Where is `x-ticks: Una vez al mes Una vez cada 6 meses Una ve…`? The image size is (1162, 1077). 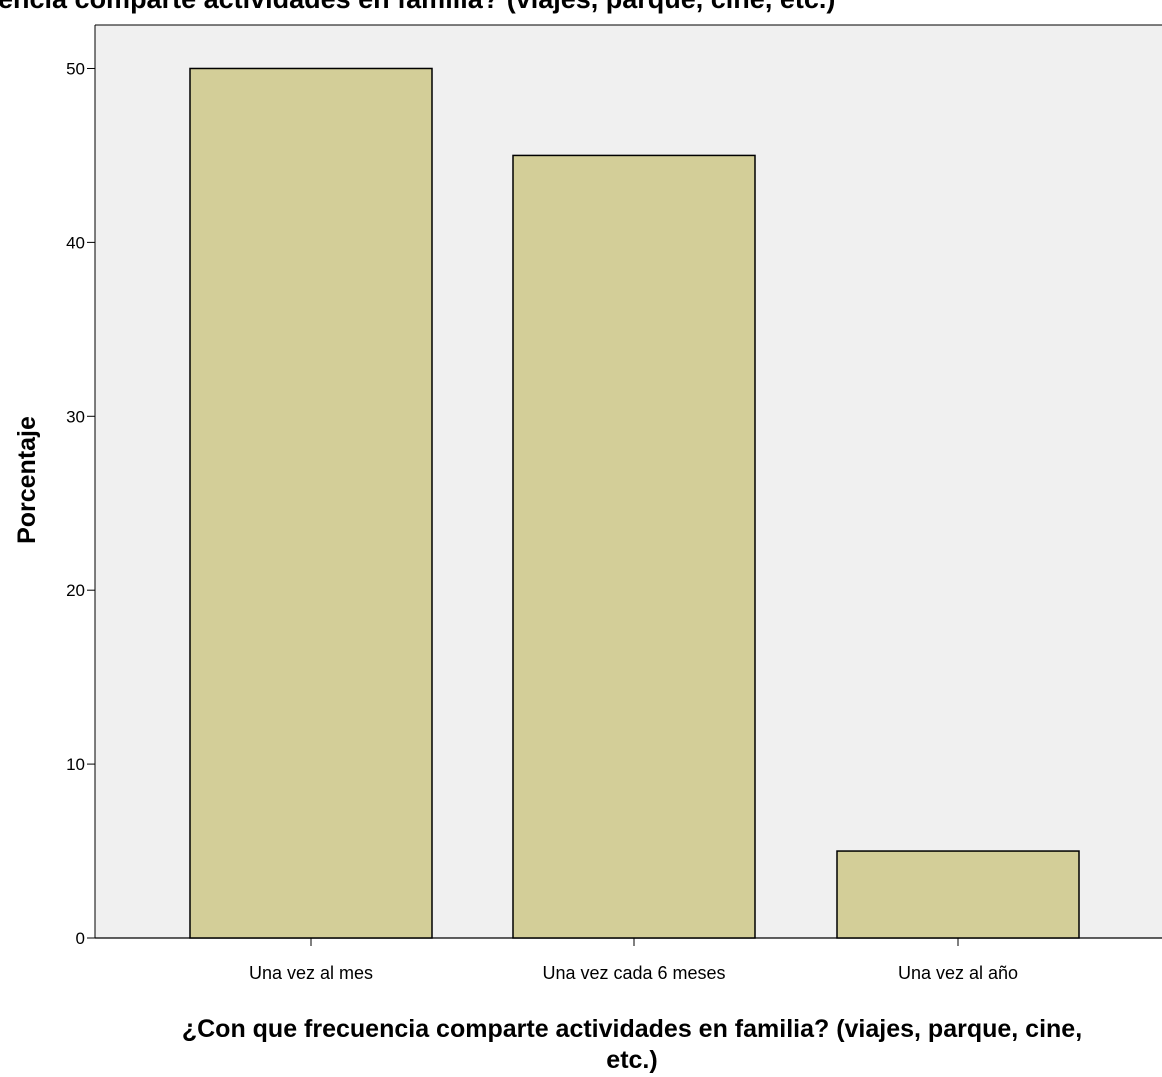 x-ticks: Una vez al mes Una vez cada 6 meses Una ve… is located at coordinates (633, 960).